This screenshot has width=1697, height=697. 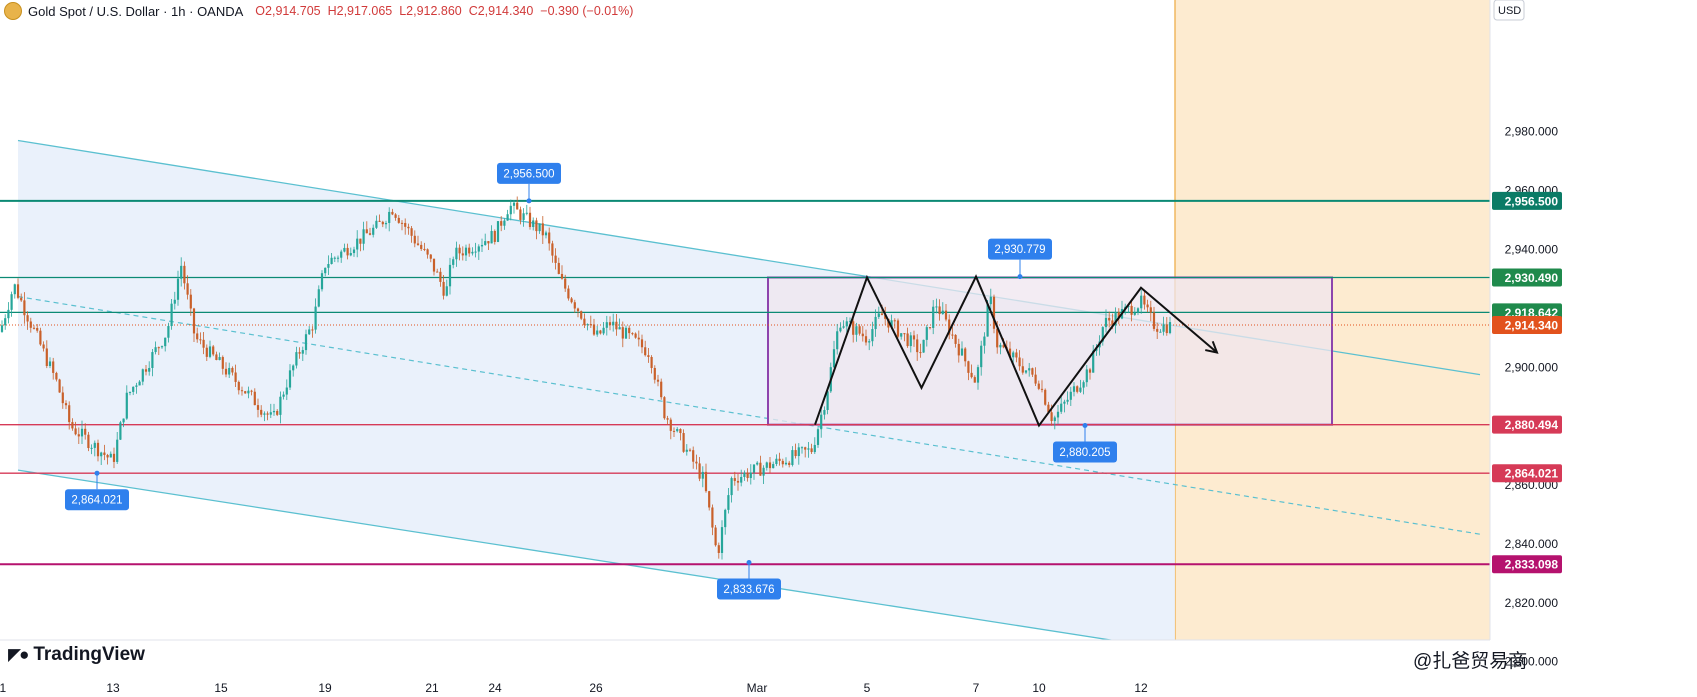 What do you see at coordinates (1532, 278) in the screenshot?
I see `level-badge-label-1: 2,930.490` at bounding box center [1532, 278].